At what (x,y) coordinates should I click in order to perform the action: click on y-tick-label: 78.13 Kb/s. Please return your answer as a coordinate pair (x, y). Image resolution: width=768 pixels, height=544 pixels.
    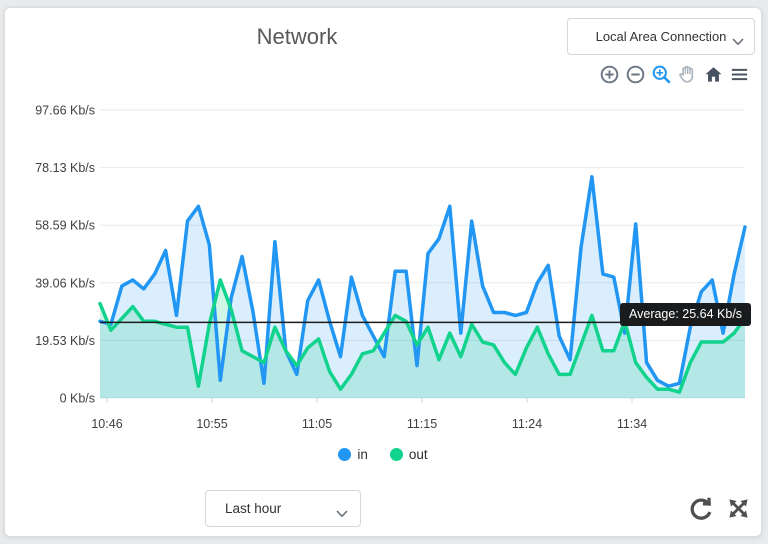
    Looking at the image, I should click on (65, 168).